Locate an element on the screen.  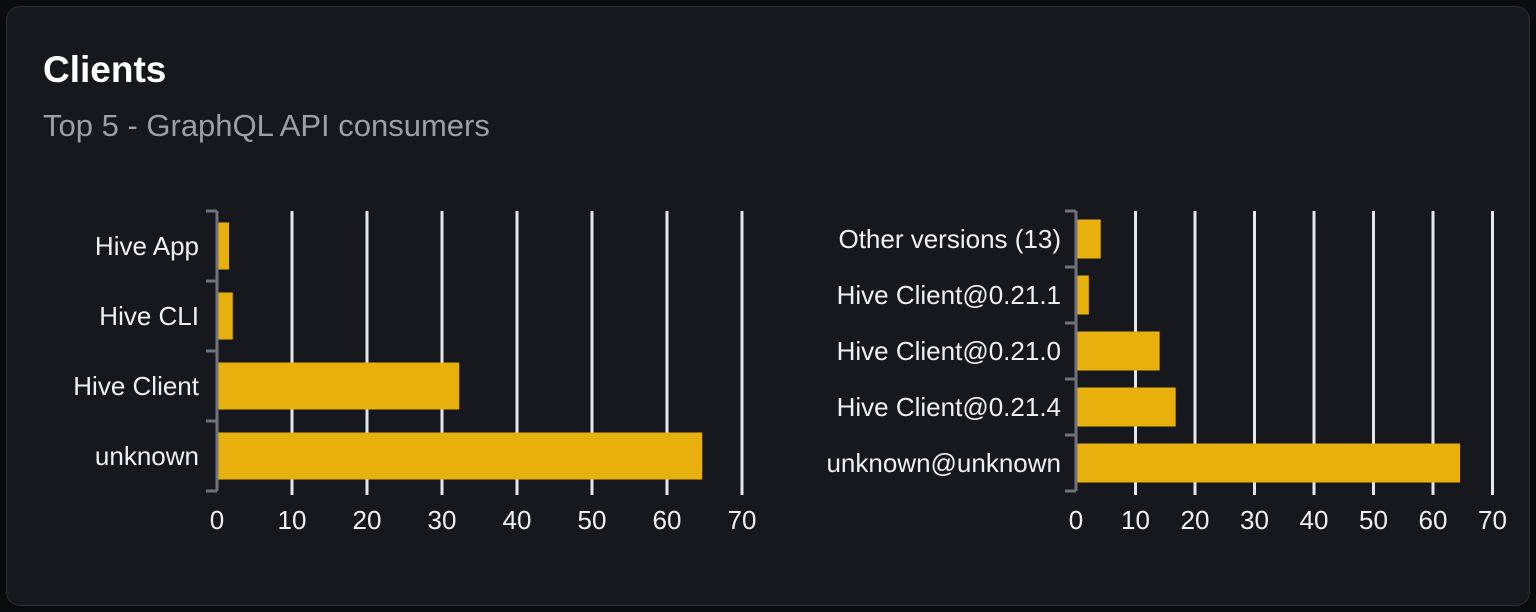
category-label: unknown@unknown is located at coordinates (943, 463).